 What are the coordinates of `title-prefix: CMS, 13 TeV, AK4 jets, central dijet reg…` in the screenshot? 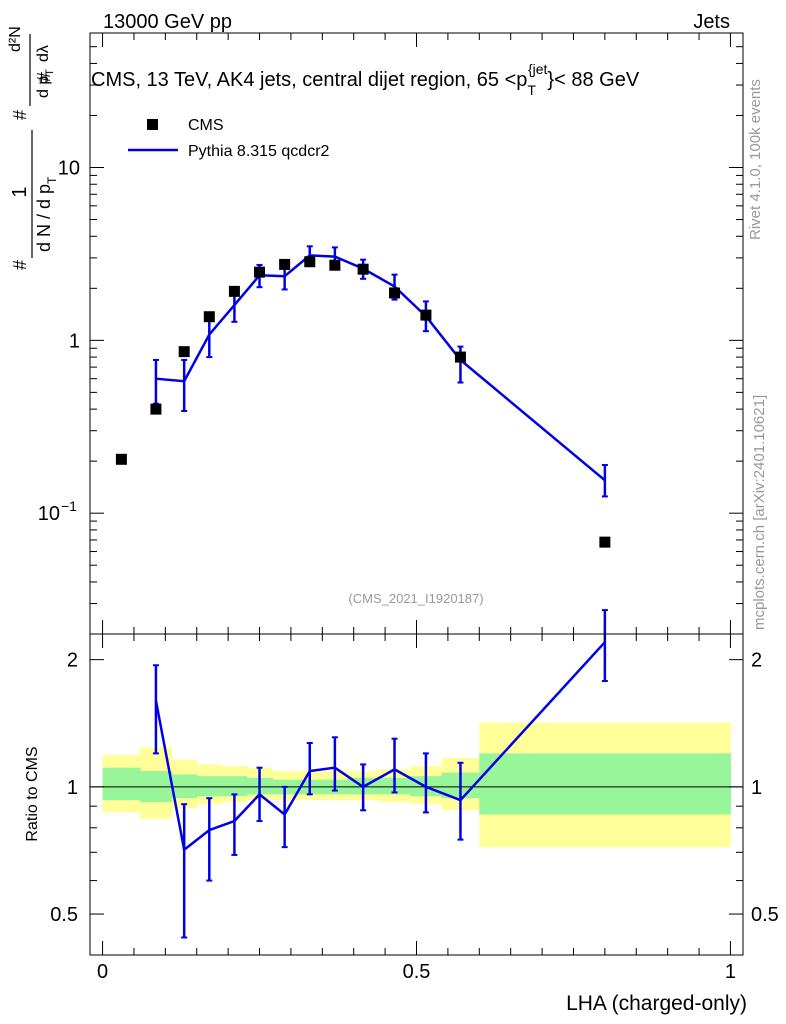 It's located at (309, 80).